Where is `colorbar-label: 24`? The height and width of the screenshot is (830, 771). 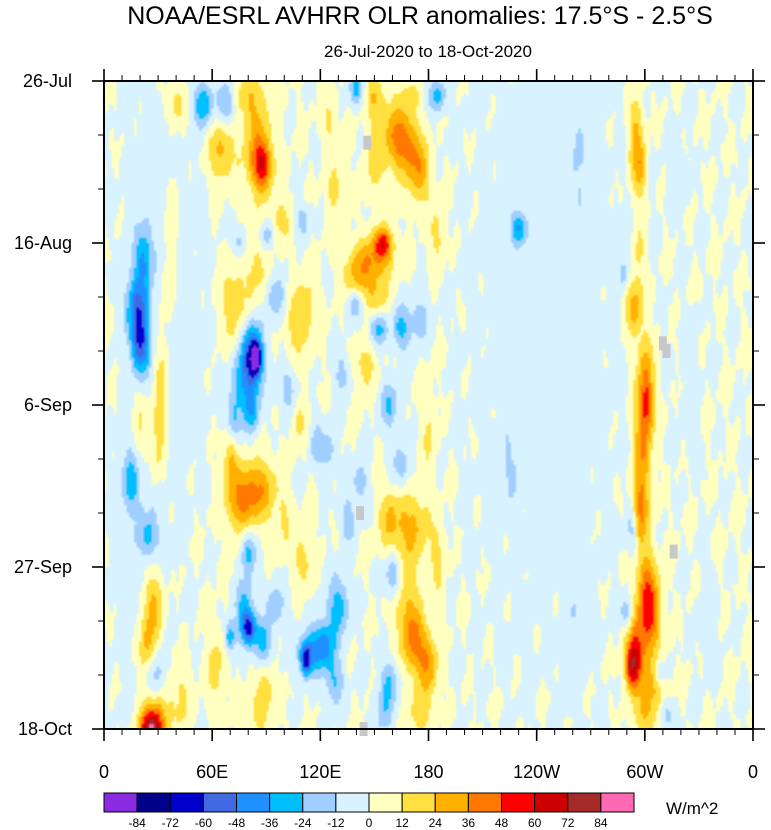
colorbar-label: 24 is located at coordinates (436, 823).